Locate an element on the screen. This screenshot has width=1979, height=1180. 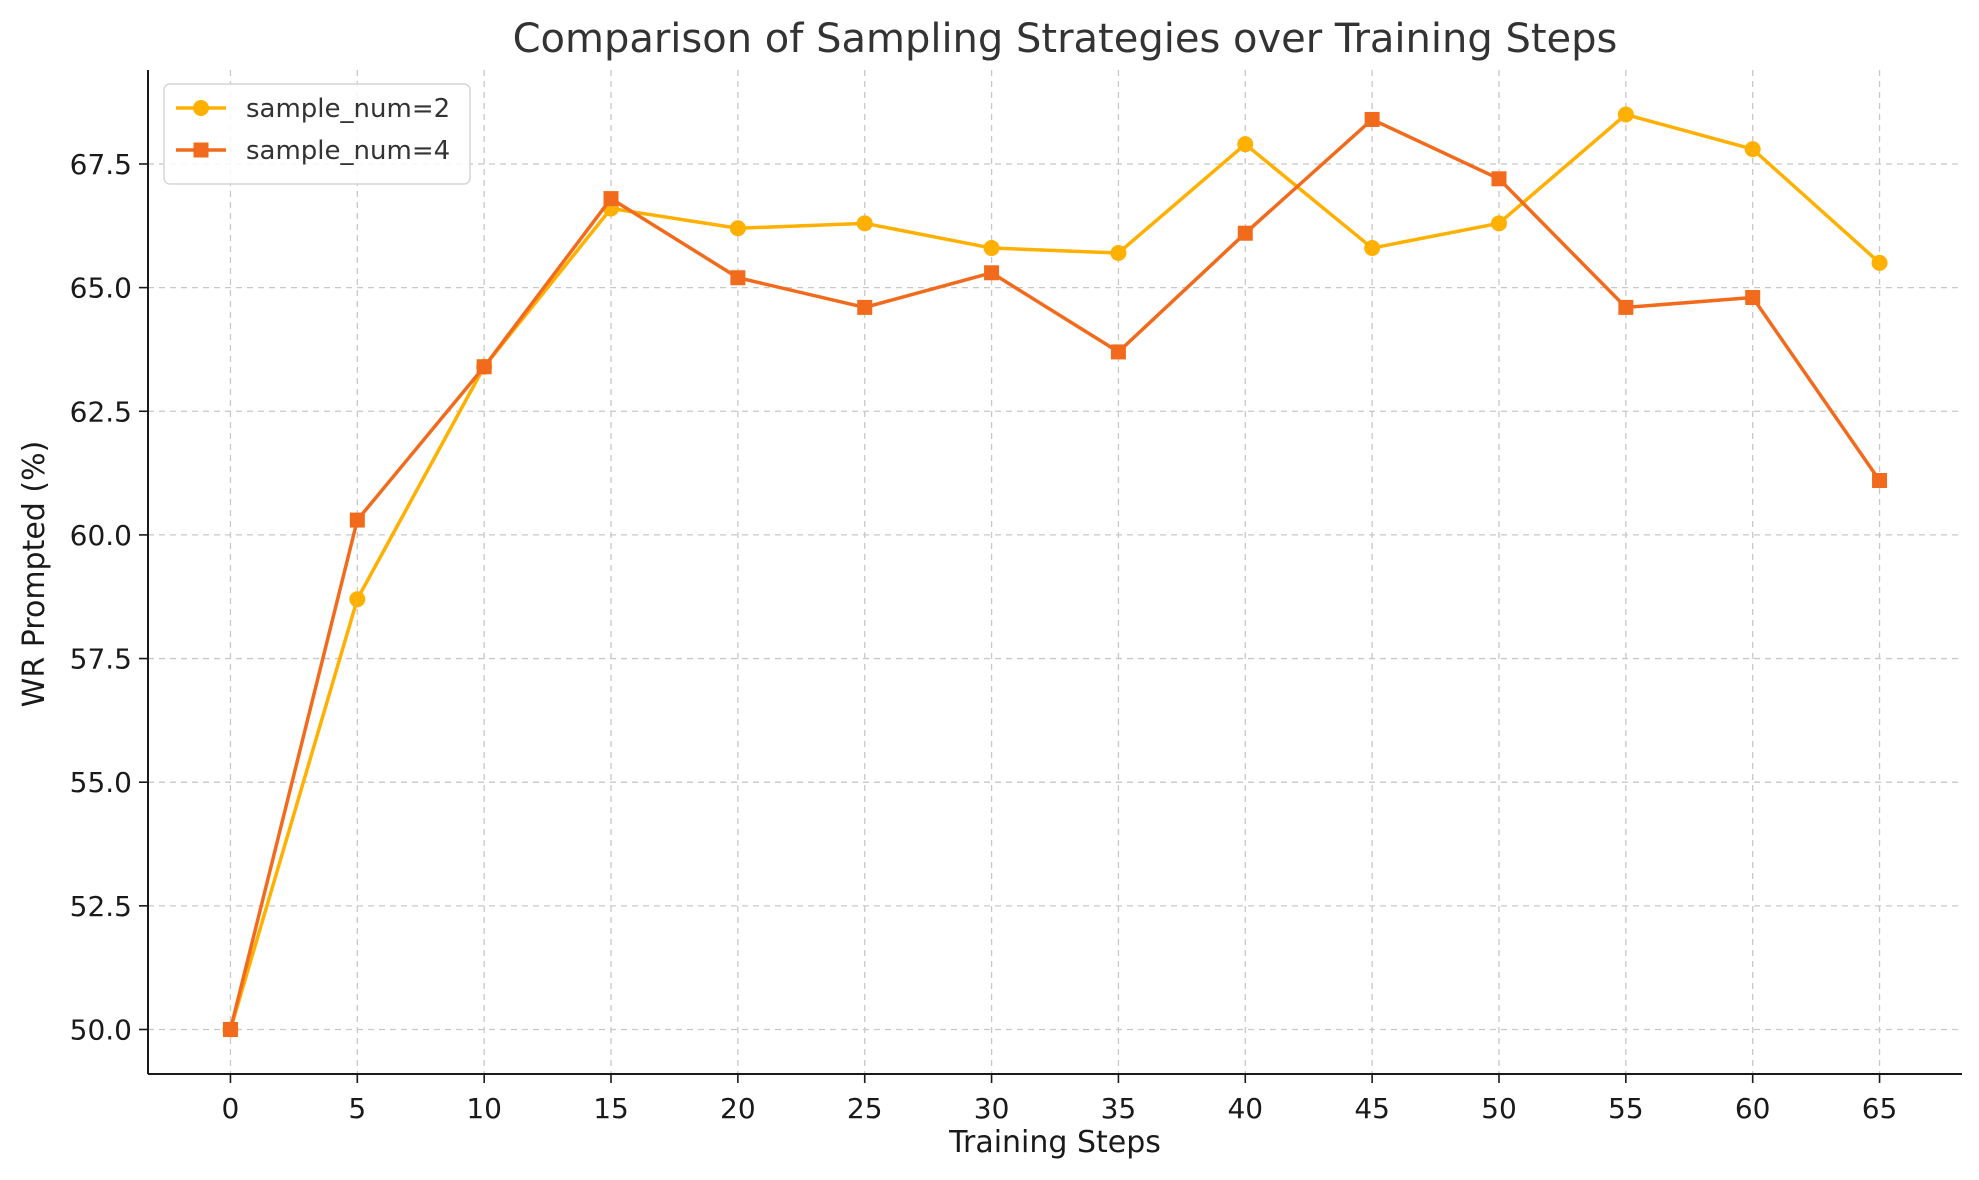
y-axis-label: WR Prompted (%) is located at coordinates (34, 574).